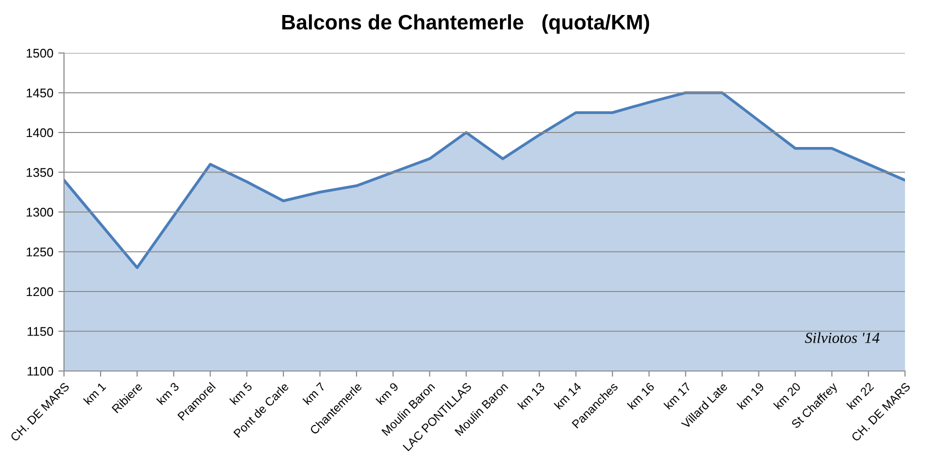  What do you see at coordinates (40, 53) in the screenshot?
I see `y-tick-label: 1500` at bounding box center [40, 53].